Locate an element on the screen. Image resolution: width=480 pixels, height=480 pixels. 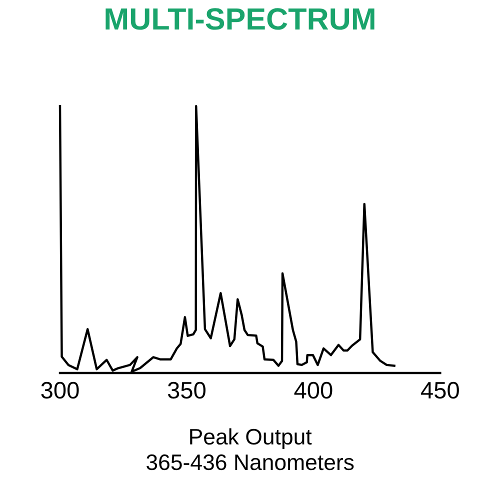
x-axis-title: Peak Output 365-436 Nanometers is located at coordinates (250, 449).